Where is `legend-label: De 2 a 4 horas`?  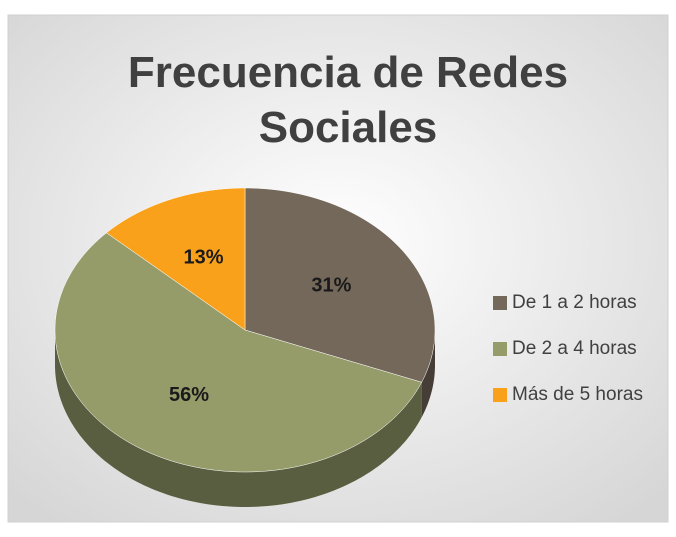 legend-label: De 2 a 4 horas is located at coordinates (574, 348).